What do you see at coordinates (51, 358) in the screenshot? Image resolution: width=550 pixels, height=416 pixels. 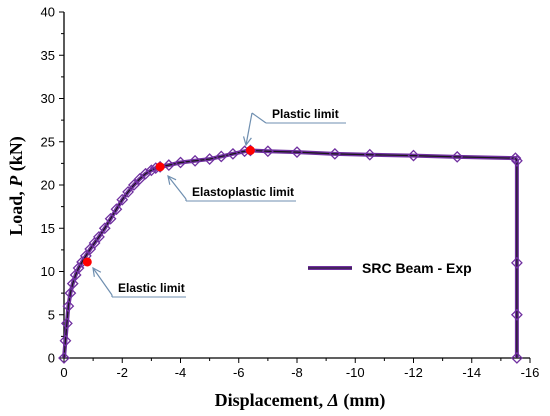 I see `y-tick-label: 0` at bounding box center [51, 358].